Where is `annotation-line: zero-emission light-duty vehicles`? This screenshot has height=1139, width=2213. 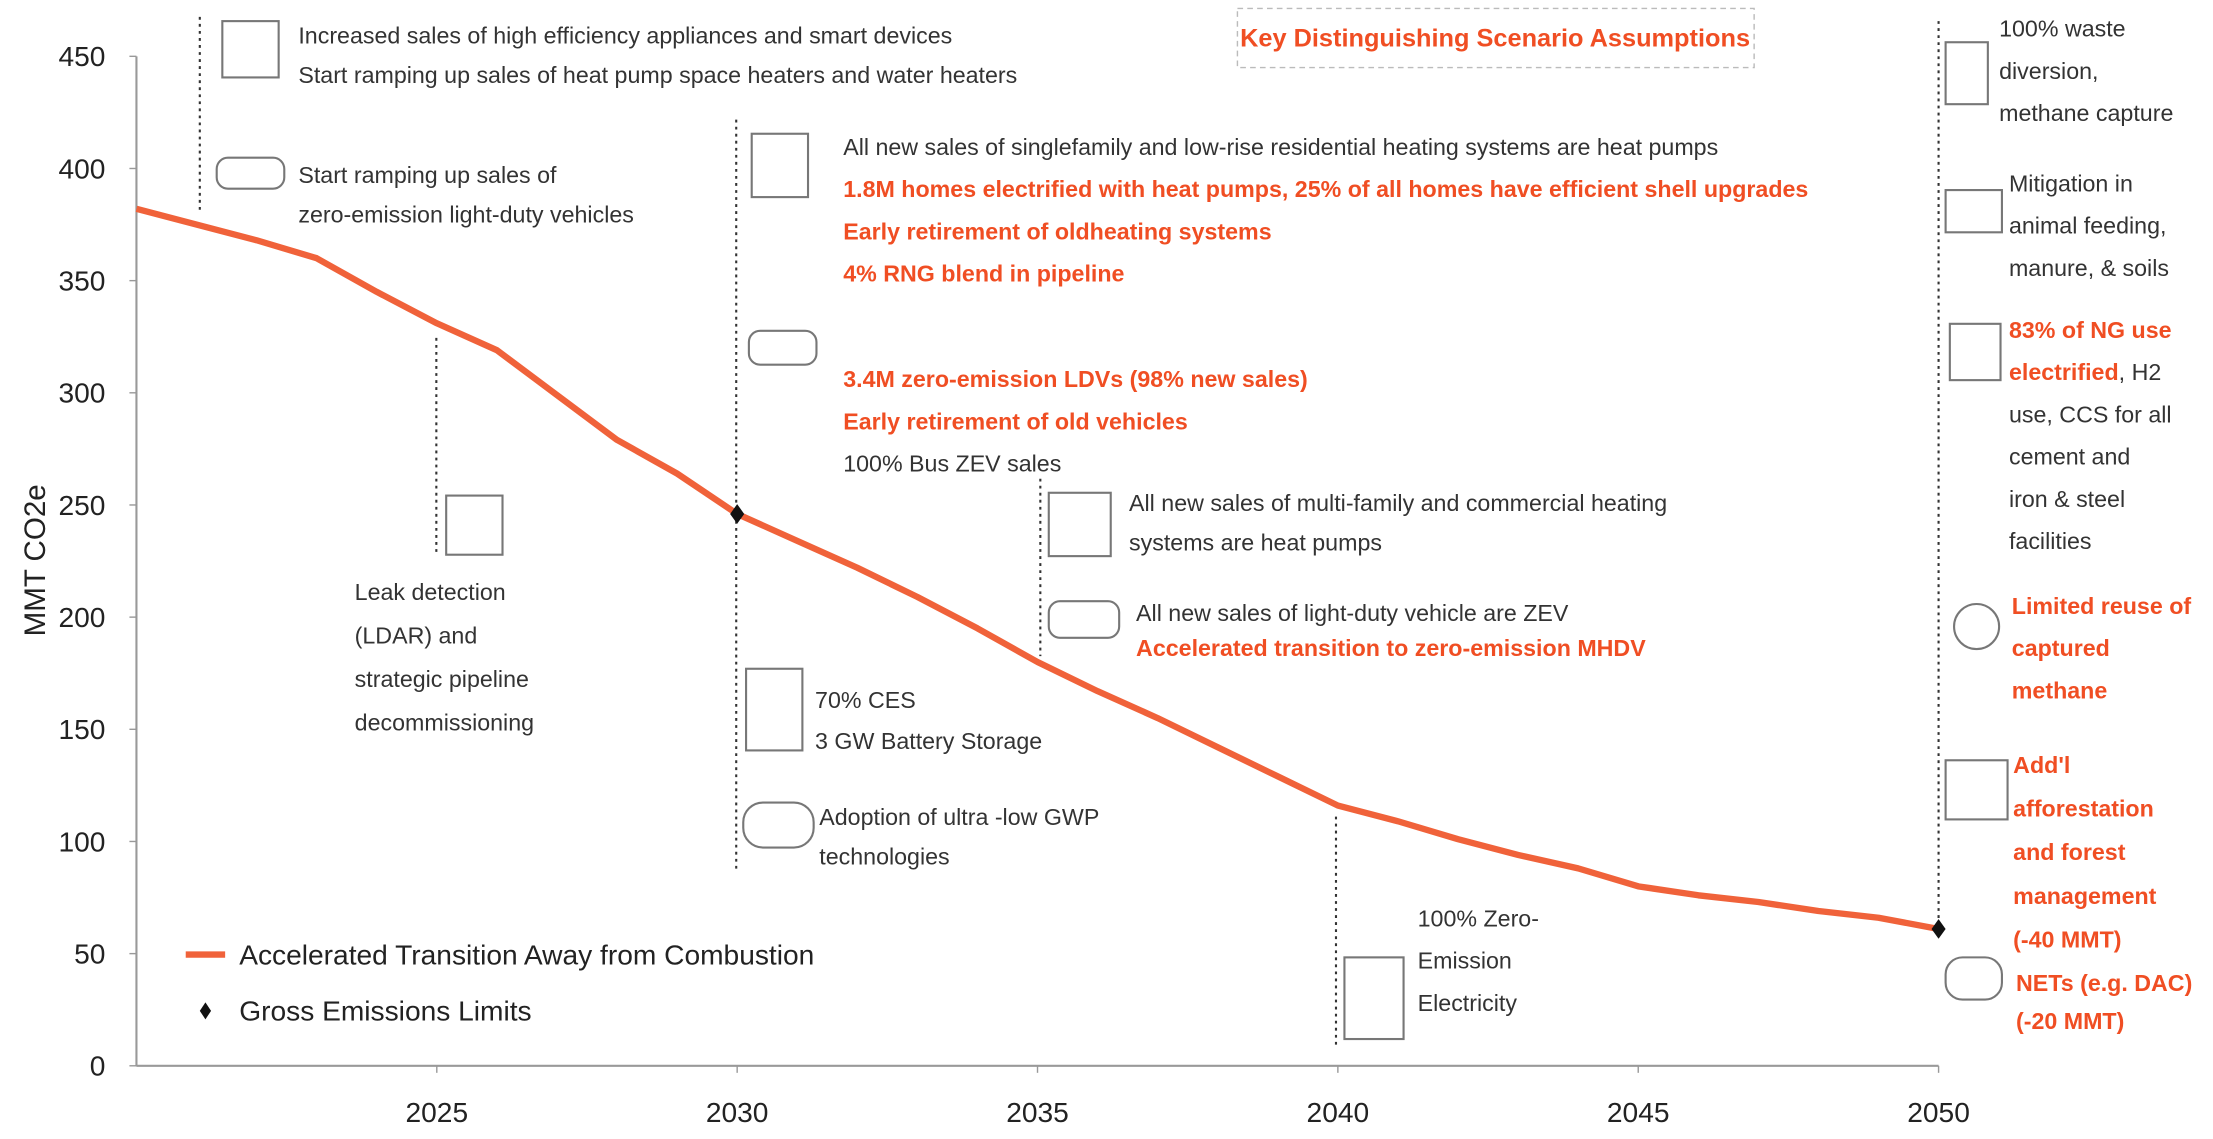 annotation-line: zero-emission light-duty vehicles is located at coordinates (466, 214).